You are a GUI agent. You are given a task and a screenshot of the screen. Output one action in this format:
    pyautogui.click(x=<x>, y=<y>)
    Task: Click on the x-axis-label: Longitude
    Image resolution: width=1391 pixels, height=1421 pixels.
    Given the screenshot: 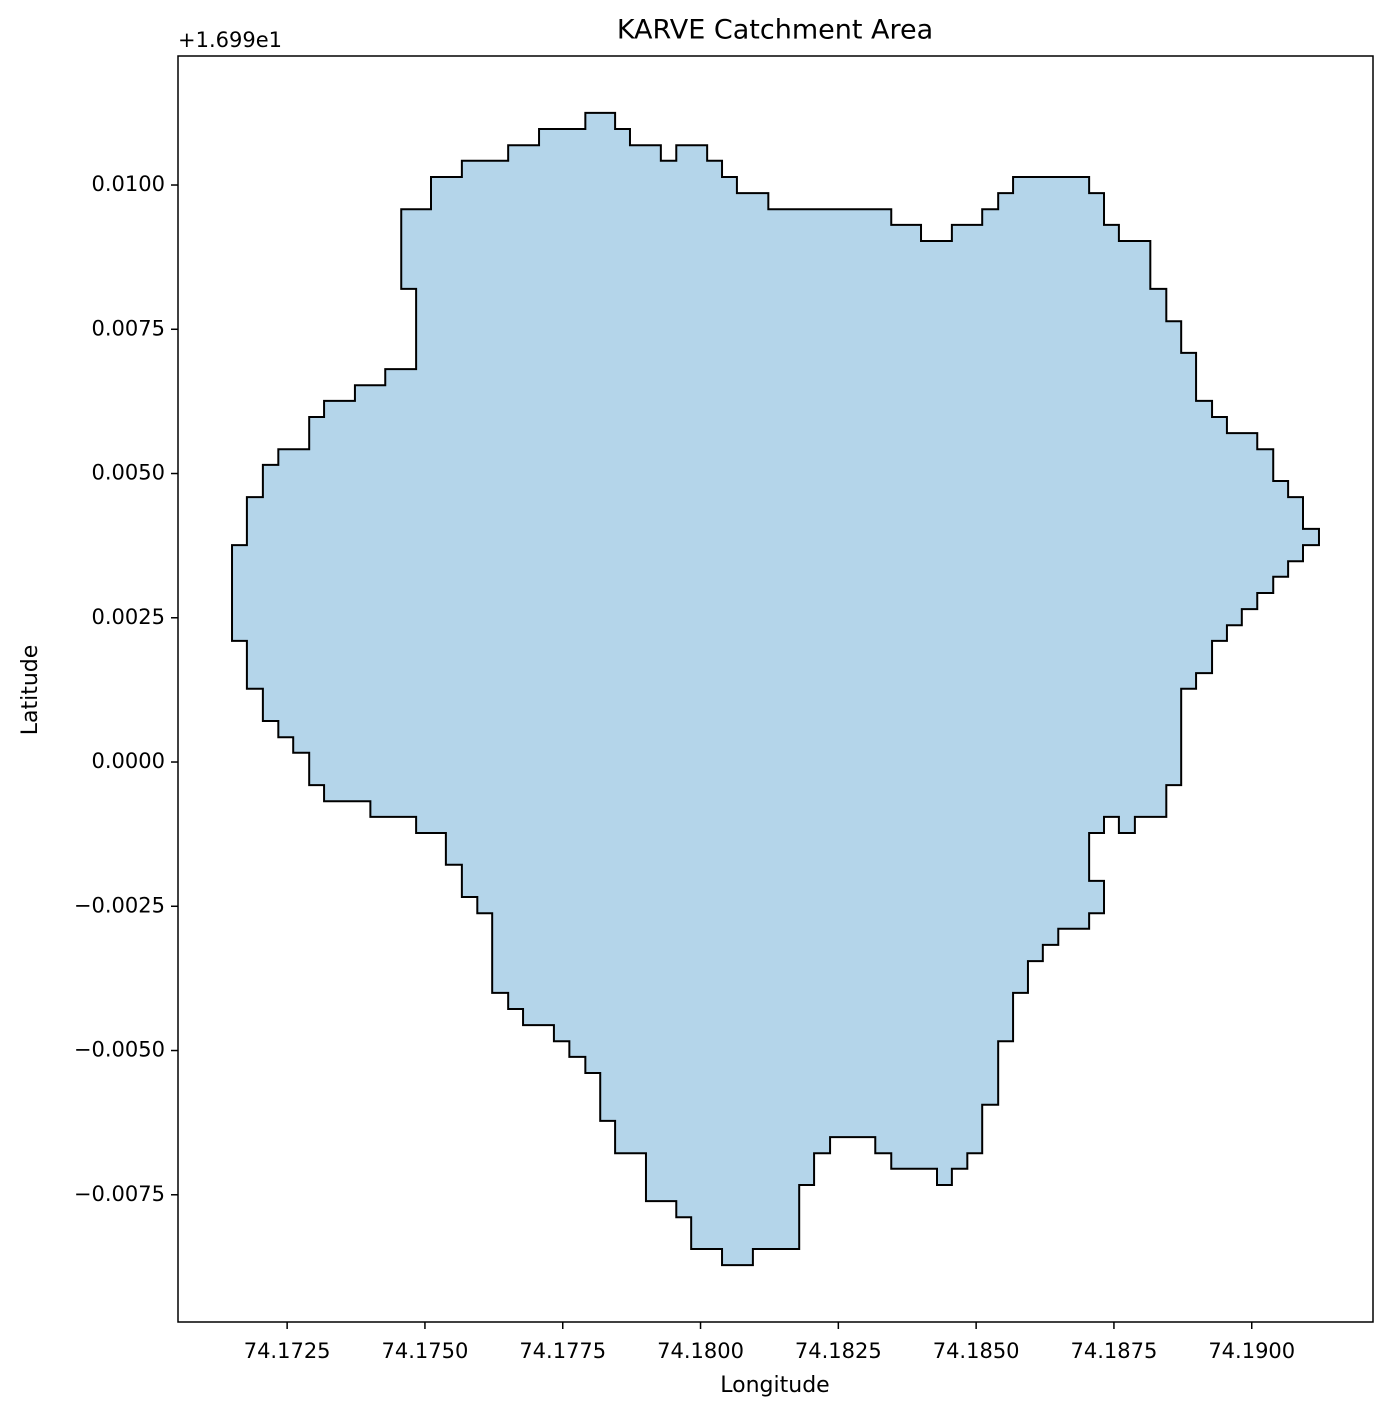 What is the action you would take?
    pyautogui.click(x=774, y=1385)
    